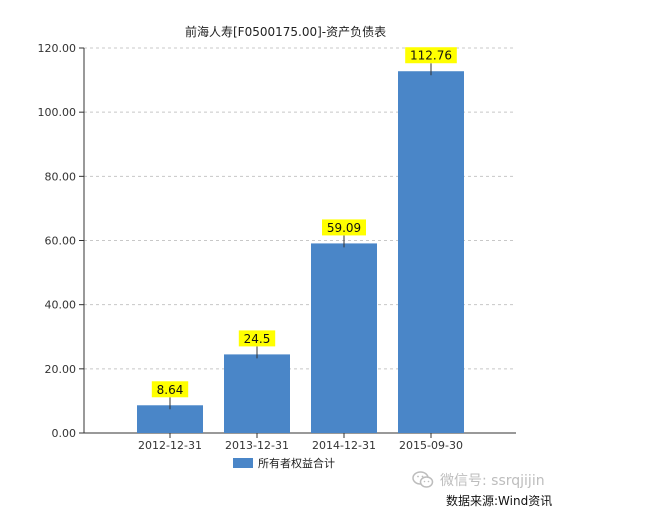 The image size is (648, 517). I want to click on y-tick-label: 20.00, so click(61, 369).